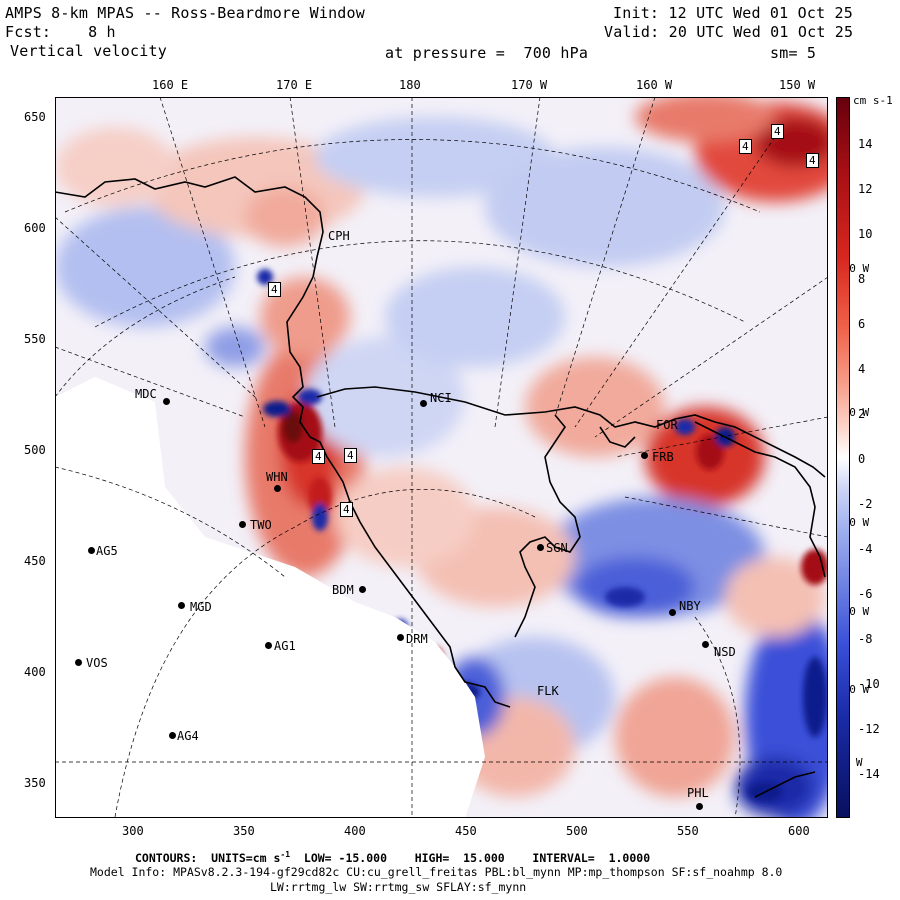 The width and height of the screenshot is (900, 900). What do you see at coordinates (345, 857) in the screenshot?
I see `contours-low: LOW= -15.000` at bounding box center [345, 857].